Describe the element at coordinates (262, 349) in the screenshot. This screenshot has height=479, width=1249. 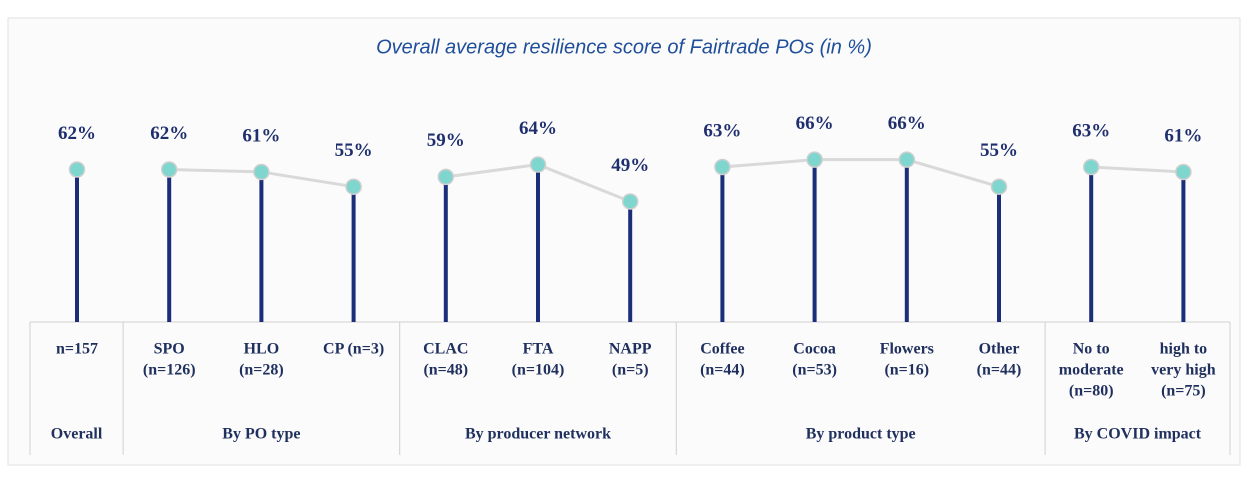
I see `category-label: HLO` at that location.